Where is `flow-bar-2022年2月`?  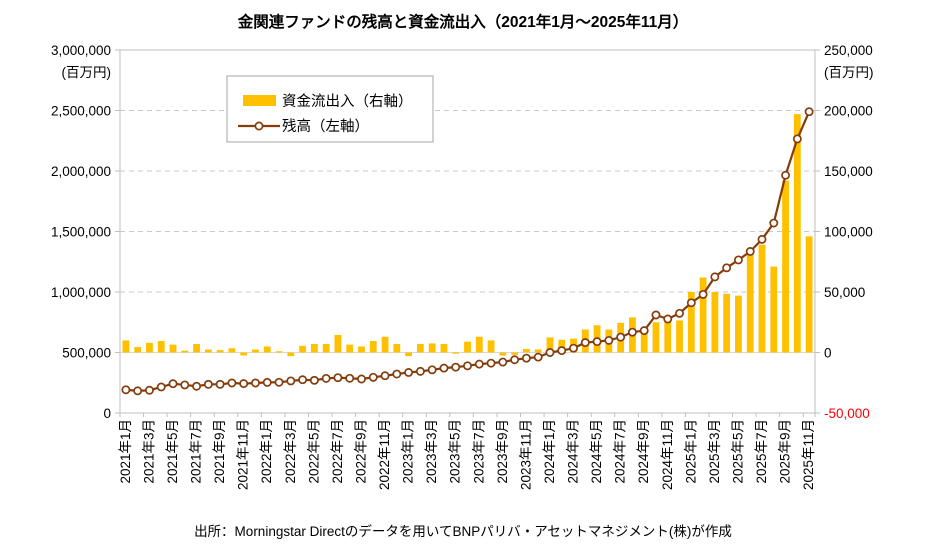 flow-bar-2022年2月 is located at coordinates (279, 352).